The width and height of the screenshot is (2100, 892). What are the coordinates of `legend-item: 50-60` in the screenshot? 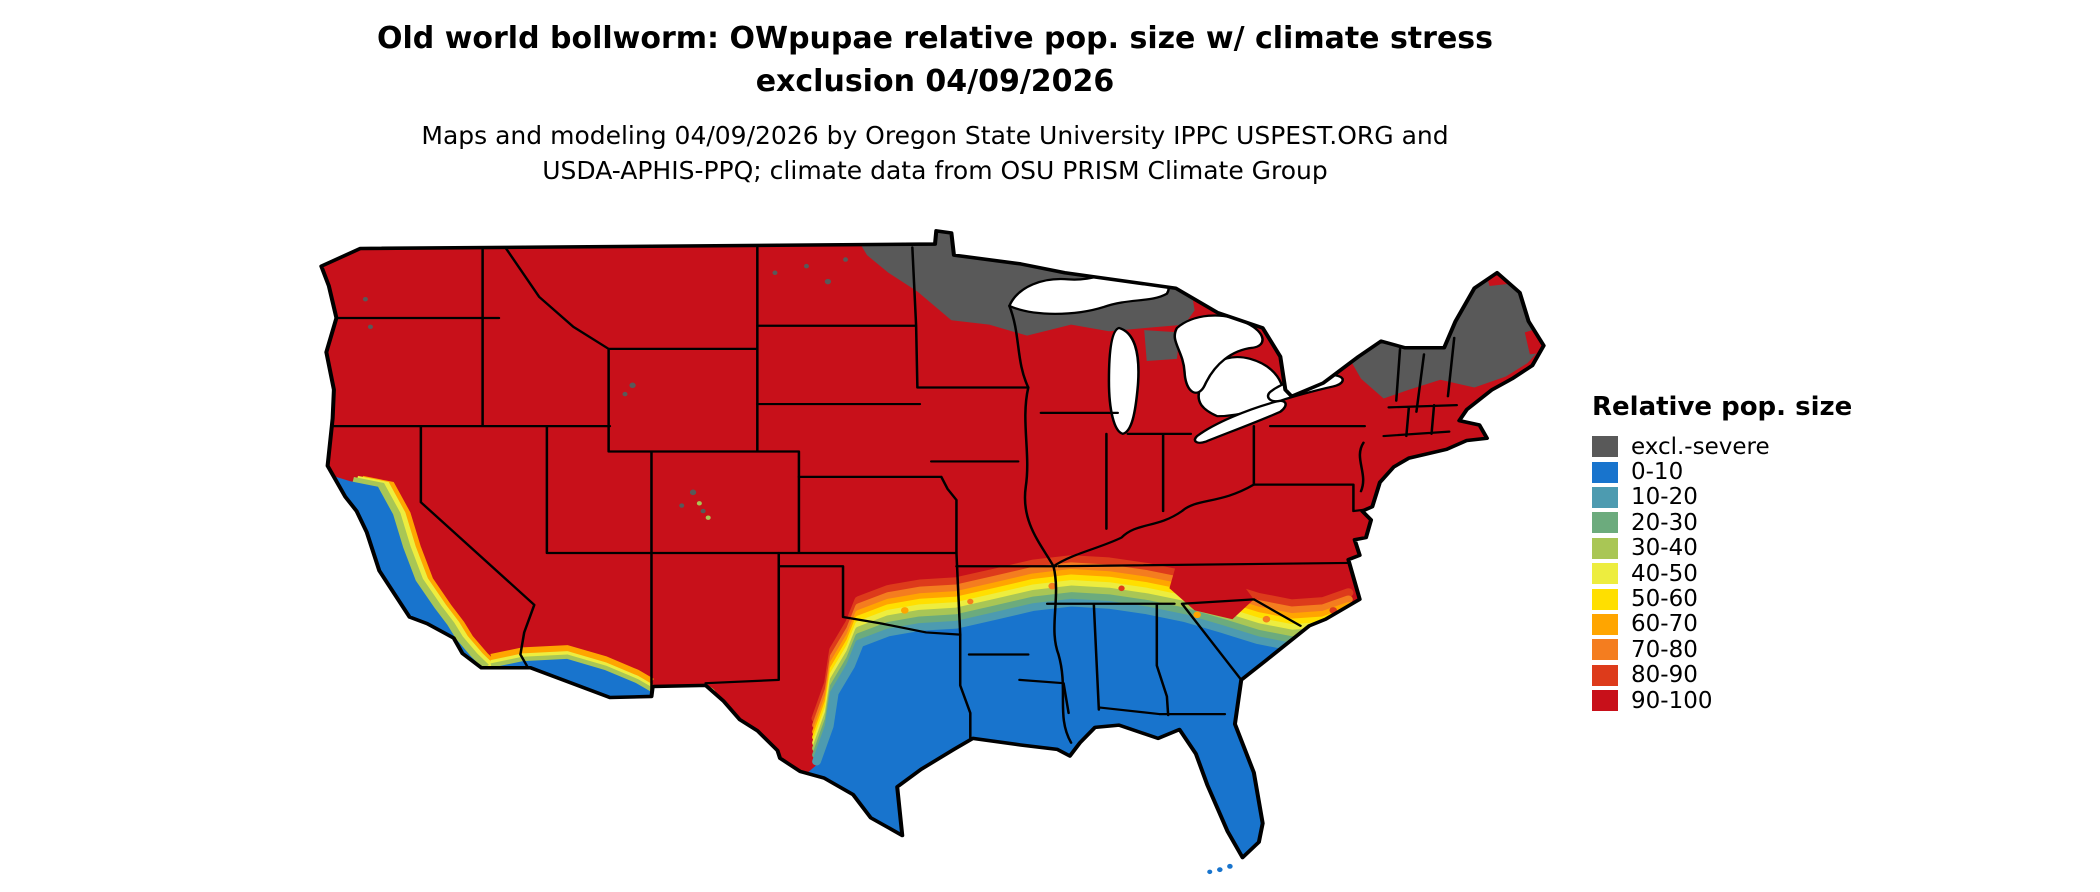 It's located at (1722, 599).